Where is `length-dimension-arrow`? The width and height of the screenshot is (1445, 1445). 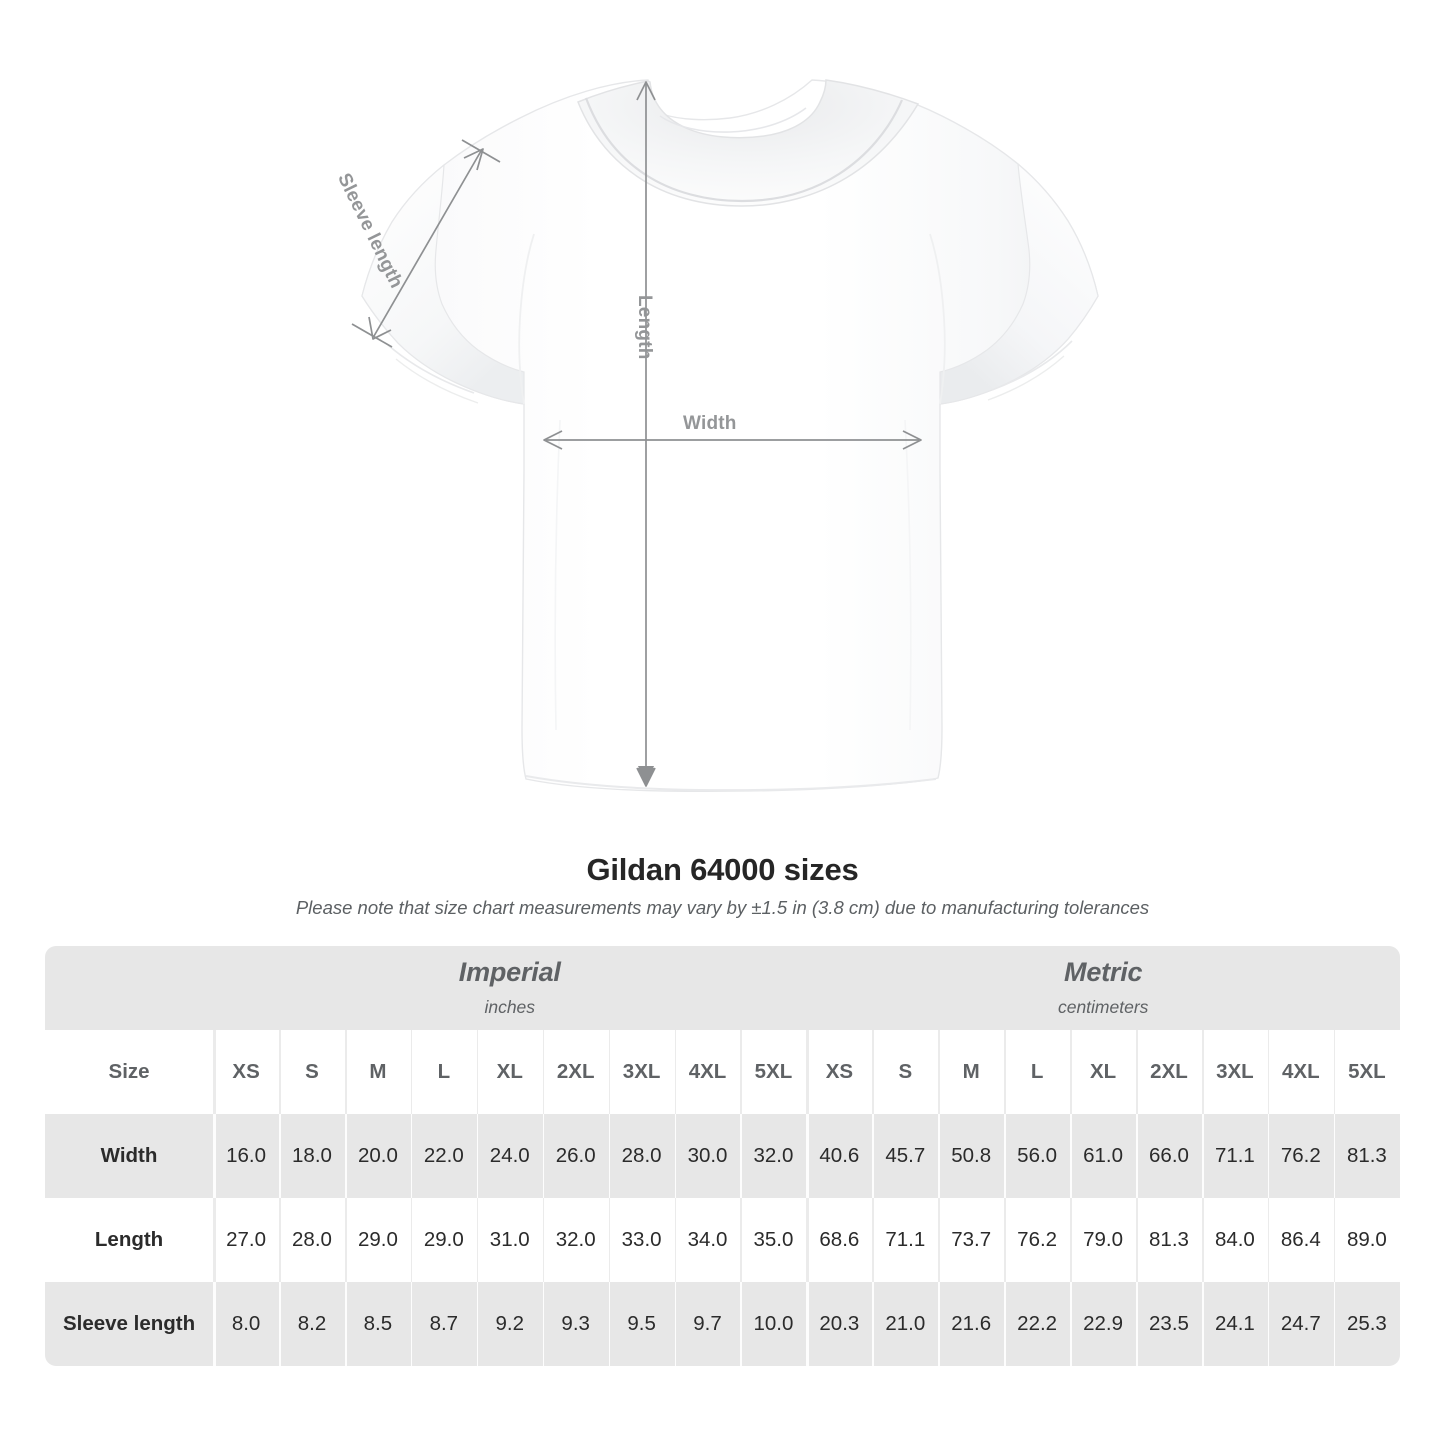 length-dimension-arrow is located at coordinates (646, 434).